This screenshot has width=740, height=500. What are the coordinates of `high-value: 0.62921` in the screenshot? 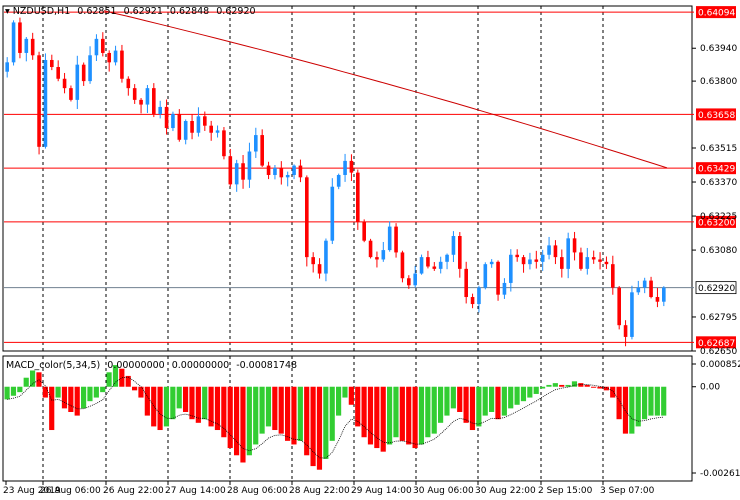 It's located at (143, 11).